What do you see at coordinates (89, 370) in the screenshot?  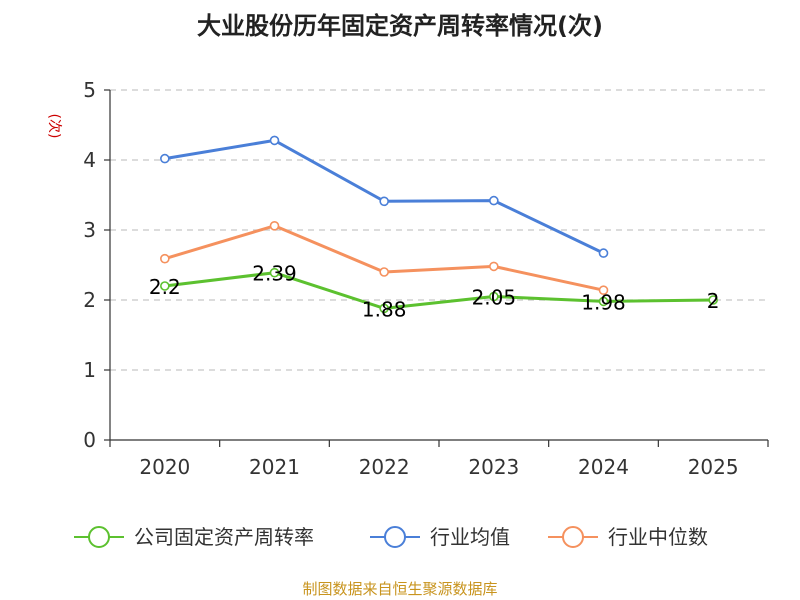 I see `y-tick-label: 1` at bounding box center [89, 370].